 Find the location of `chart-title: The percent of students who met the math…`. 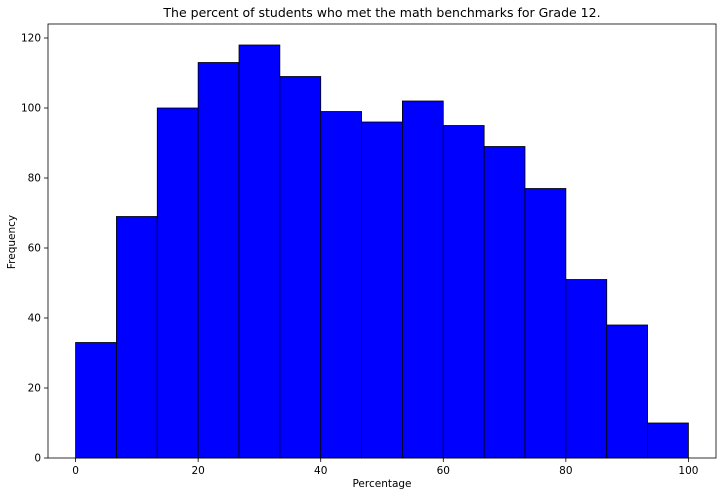

chart-title: The percent of students who met the math… is located at coordinates (381, 12).